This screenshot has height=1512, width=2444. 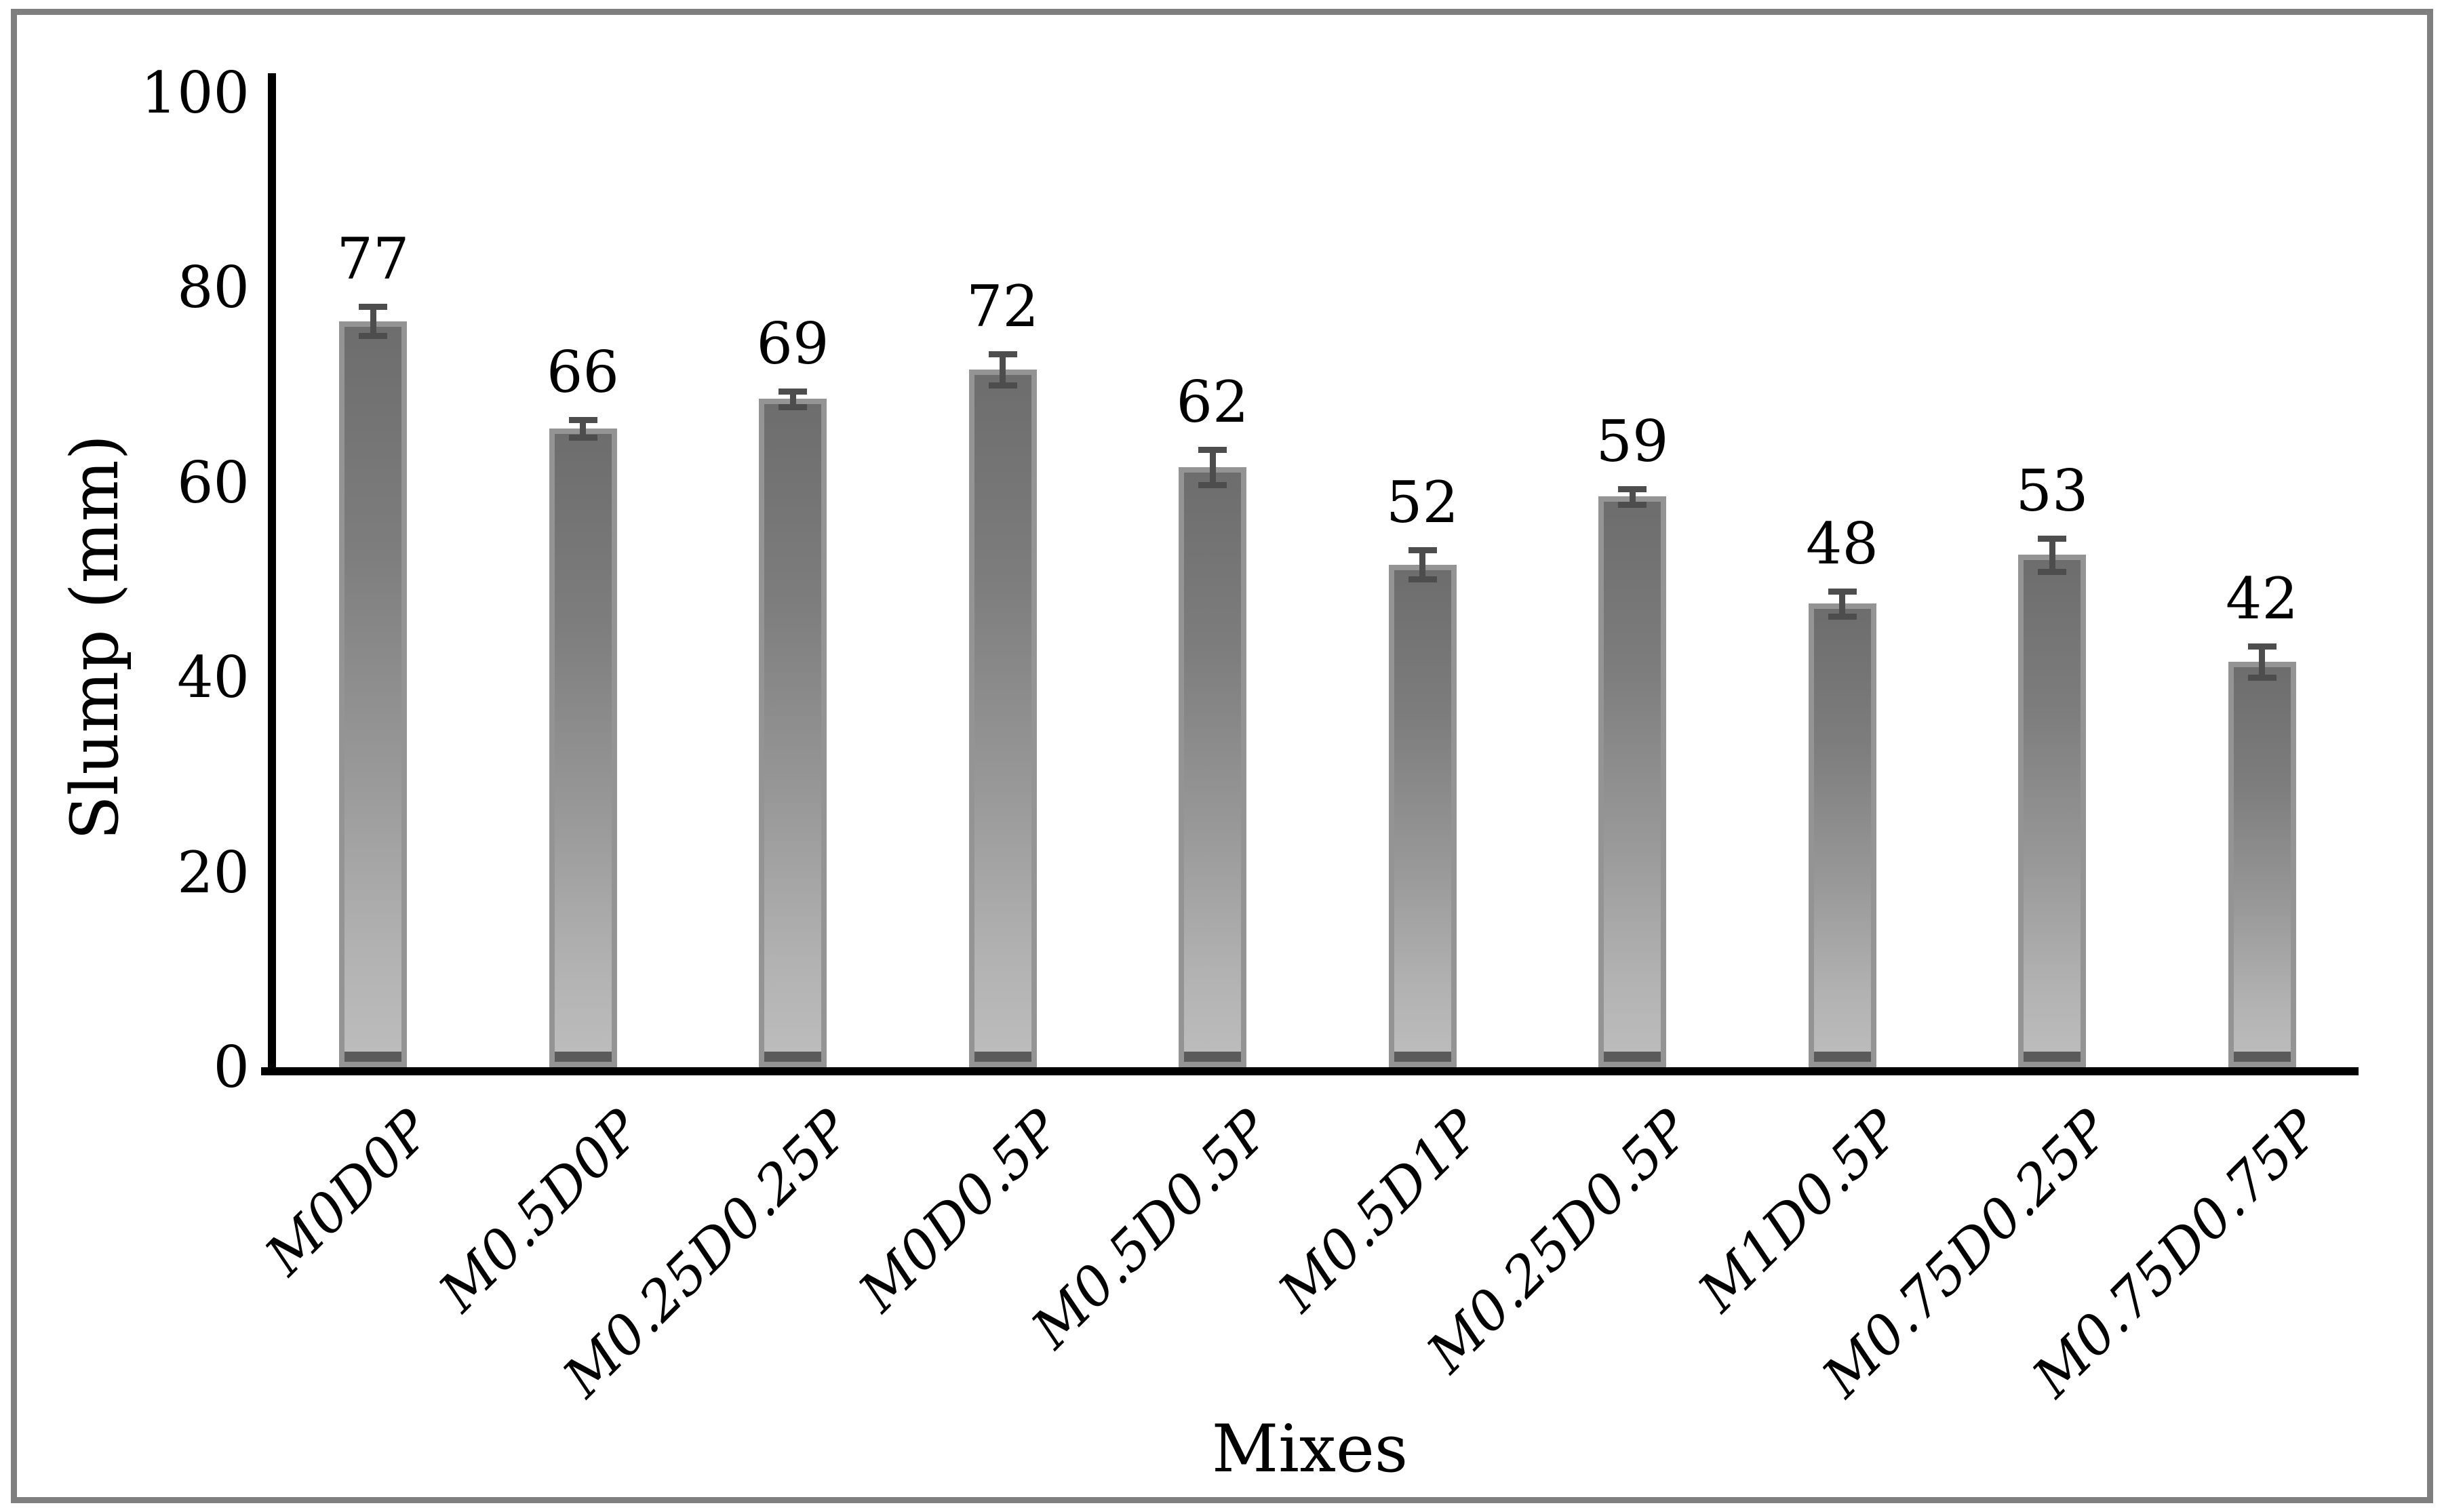 I want to click on category-label: M0.75D0.75P, so click(x=2176, y=1254).